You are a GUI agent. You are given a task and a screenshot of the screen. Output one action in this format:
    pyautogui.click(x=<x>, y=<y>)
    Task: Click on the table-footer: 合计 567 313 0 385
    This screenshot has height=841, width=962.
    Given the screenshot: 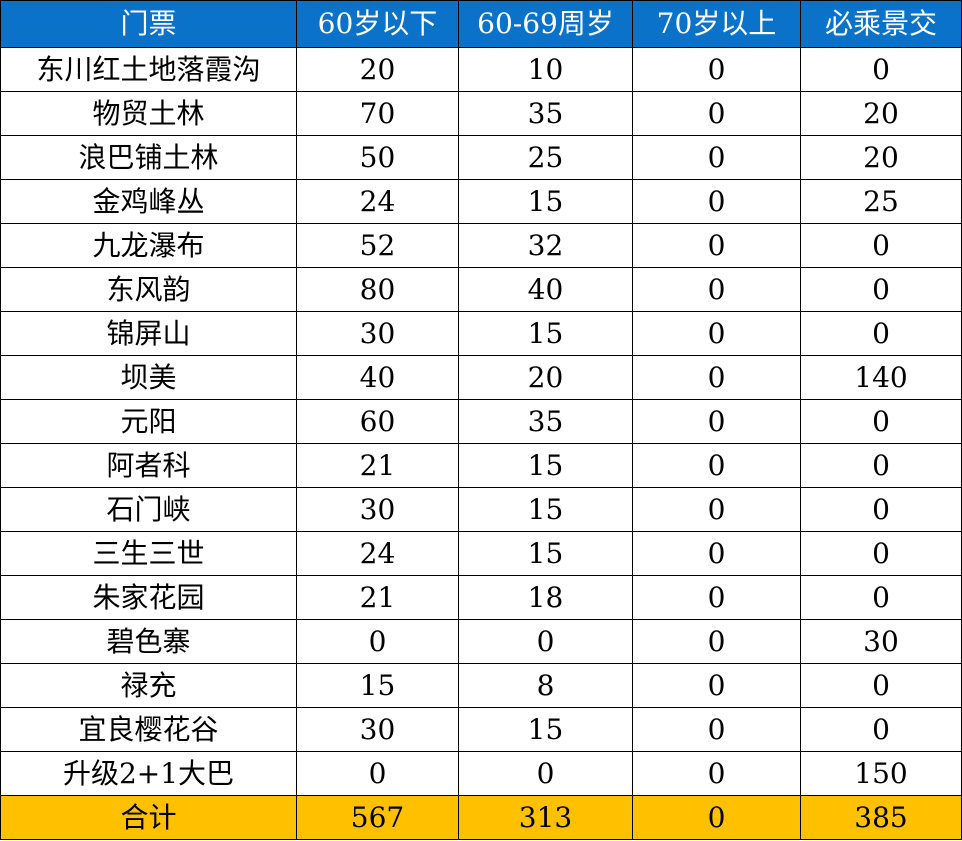 What is the action you would take?
    pyautogui.click(x=481, y=817)
    